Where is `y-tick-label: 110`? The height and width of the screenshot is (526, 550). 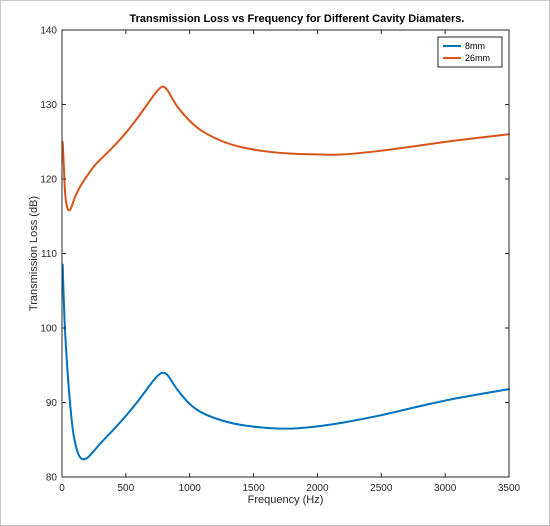
y-tick-label: 110 is located at coordinates (49, 254).